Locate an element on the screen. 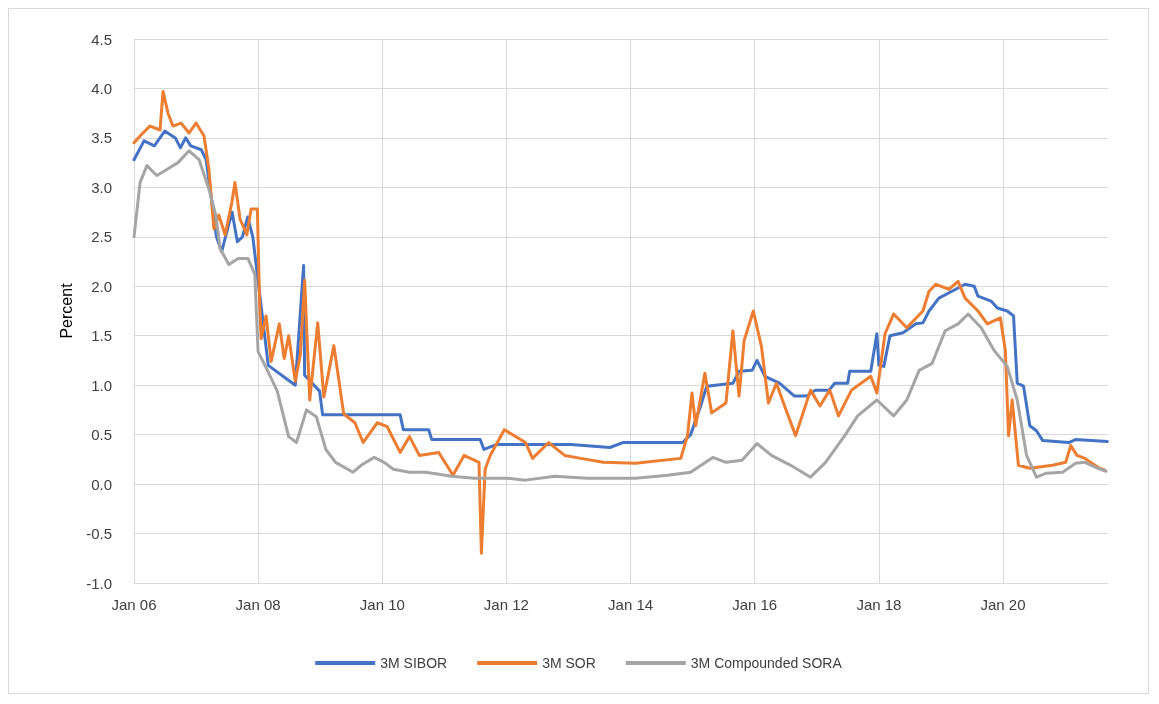 This screenshot has height=704, width=1159. y-axis-title: Percent is located at coordinates (66, 310).